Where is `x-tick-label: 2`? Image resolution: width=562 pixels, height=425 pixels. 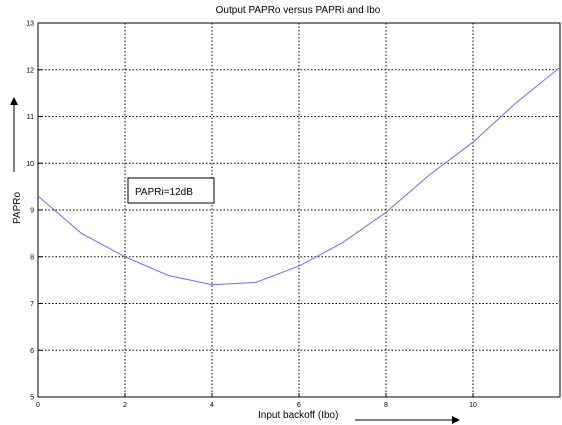
x-tick-label: 2 is located at coordinates (125, 405).